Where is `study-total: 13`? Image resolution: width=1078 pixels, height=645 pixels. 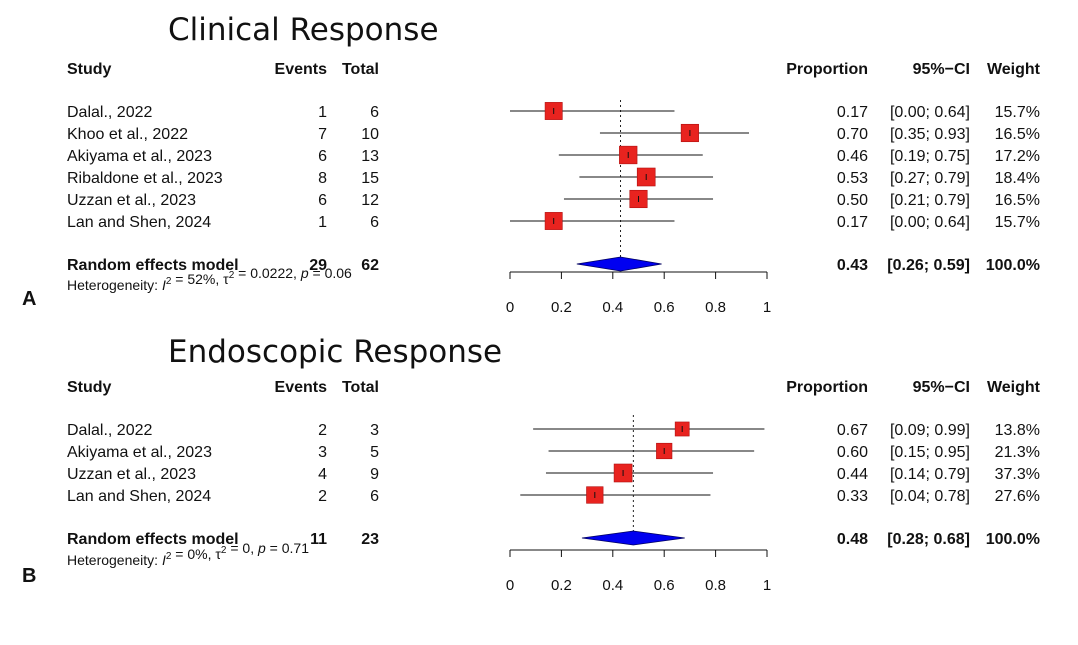
study-total: 13 is located at coordinates (370, 156).